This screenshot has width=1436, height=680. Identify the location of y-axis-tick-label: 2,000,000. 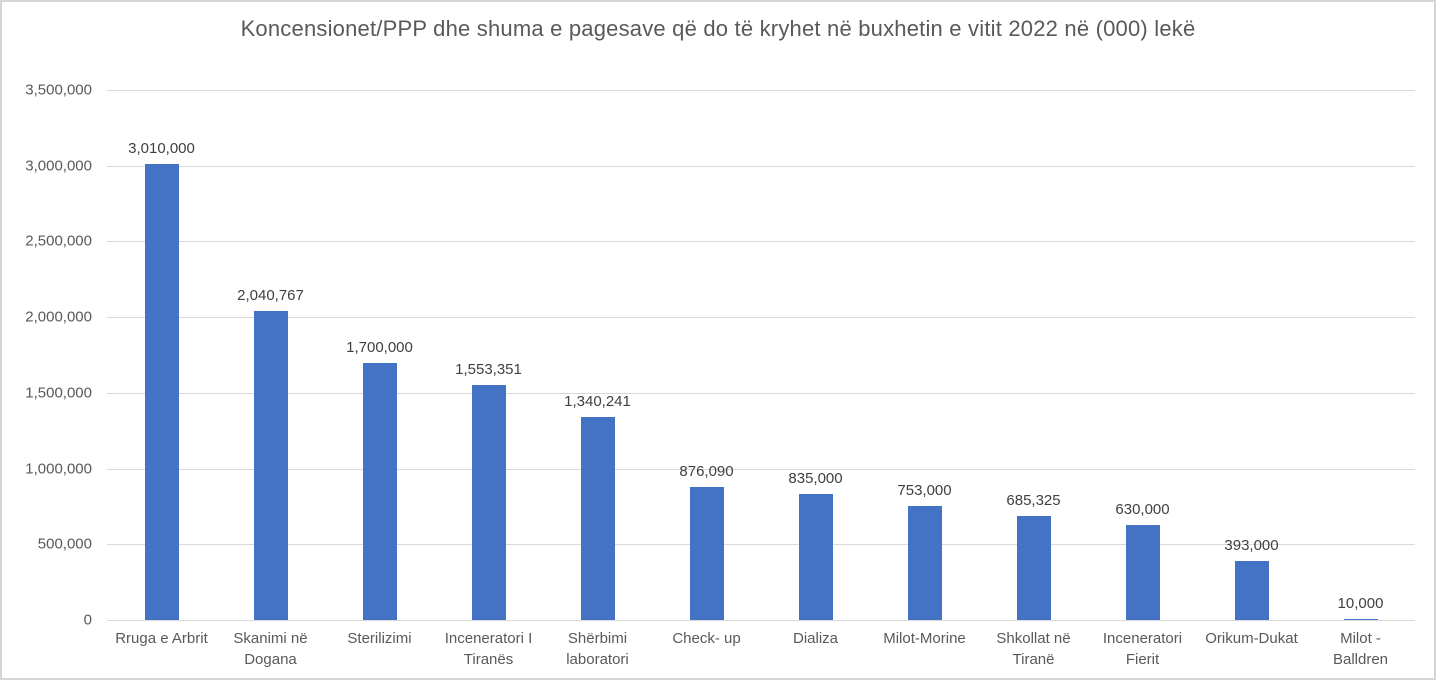
(58, 317).